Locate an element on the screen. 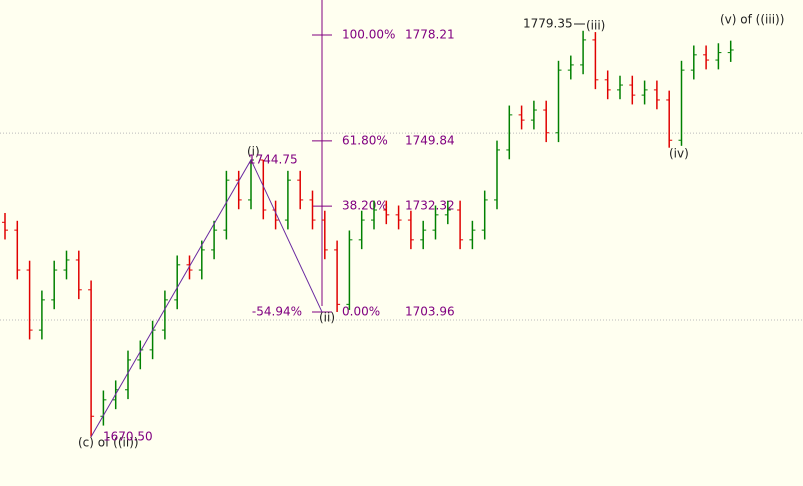 The width and height of the screenshot is (803, 486). fib-price: 1778.21 is located at coordinates (430, 35).